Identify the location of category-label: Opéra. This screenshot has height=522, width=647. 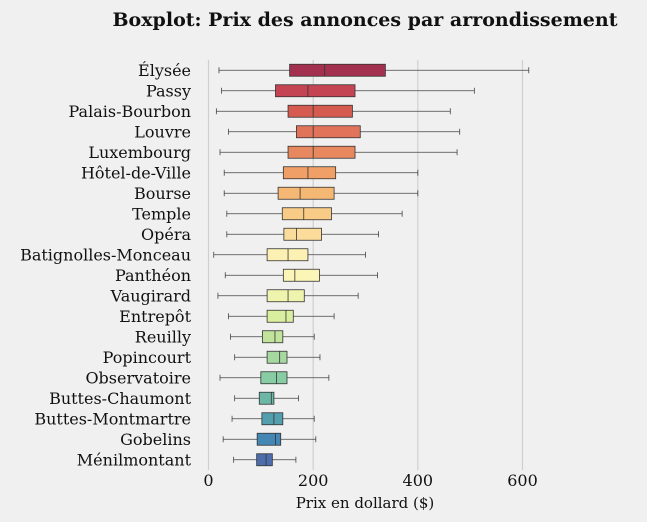
(166, 234).